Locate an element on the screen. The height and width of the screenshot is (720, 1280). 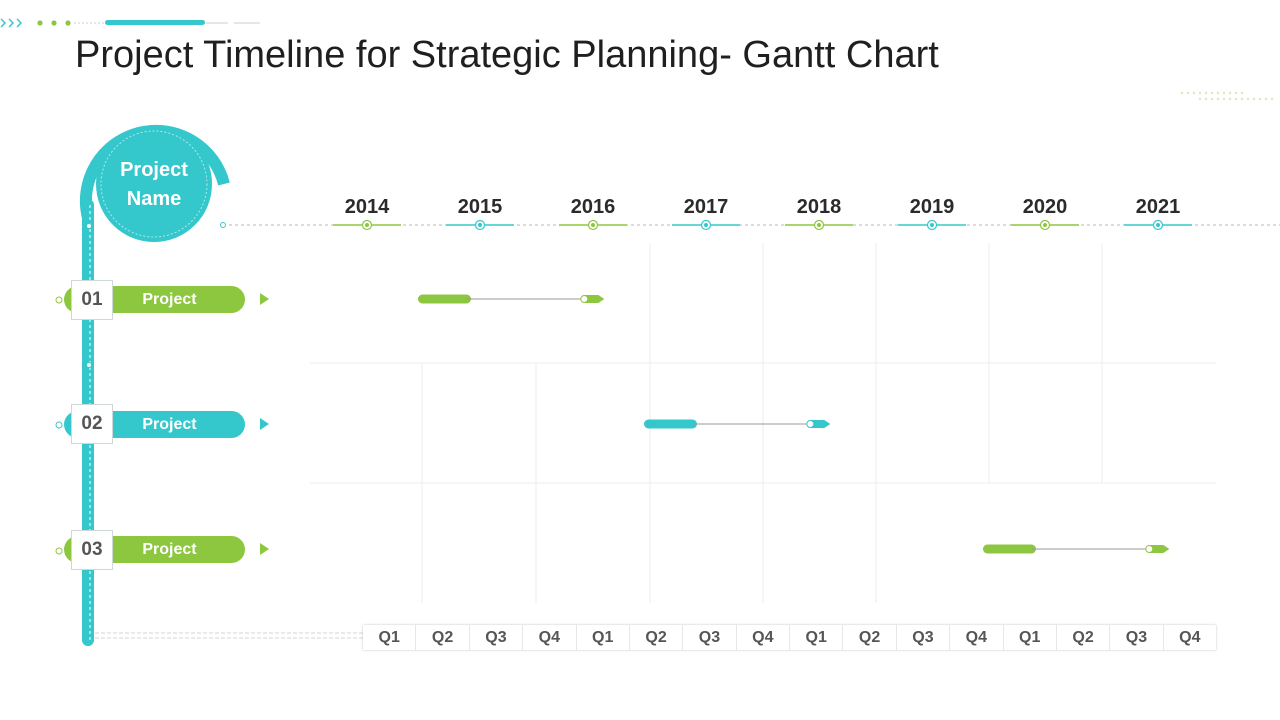
year-label: 2015 is located at coordinates (480, 207).